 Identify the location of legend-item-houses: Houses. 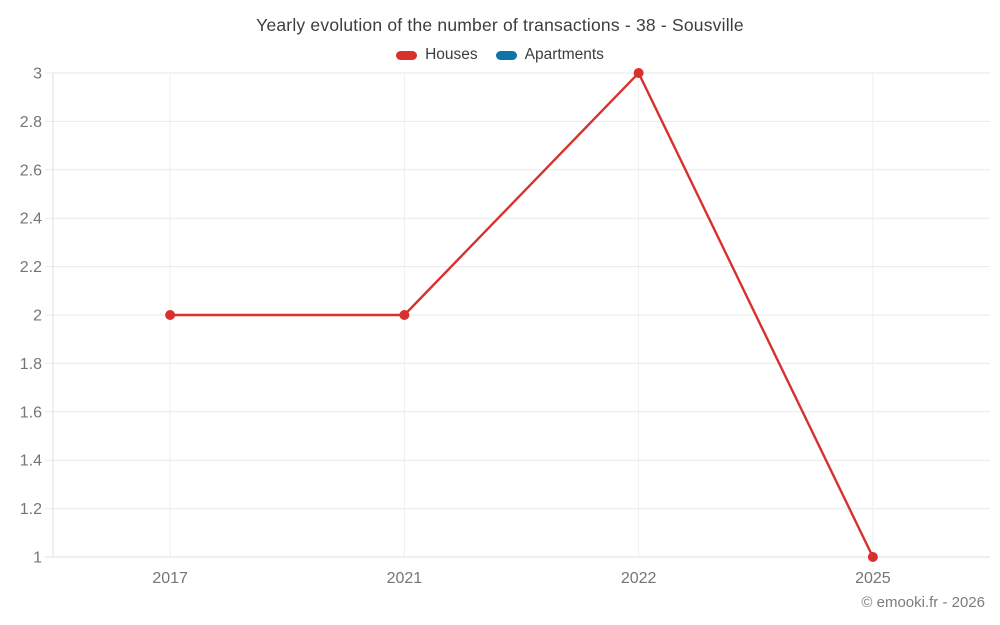
(437, 55).